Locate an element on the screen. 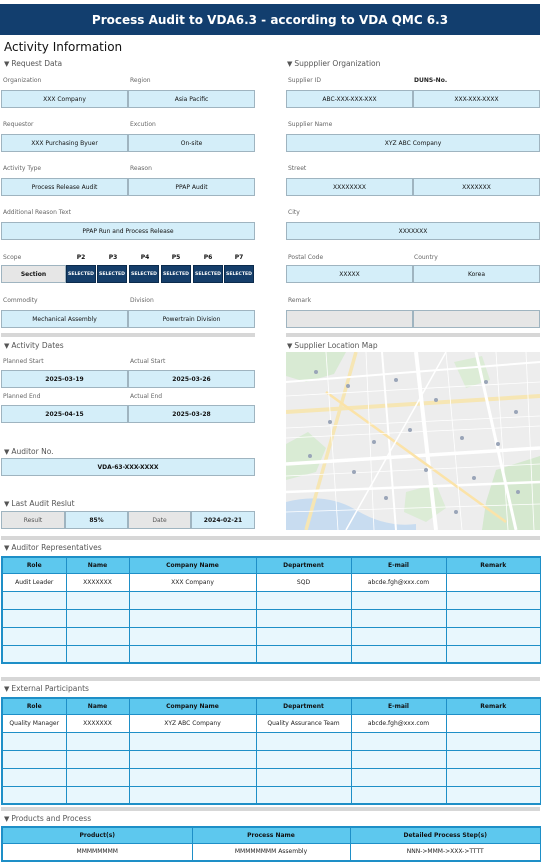 This screenshot has width=541, height=864. phase-p3-toggle: SELECTED is located at coordinates (112, 274).